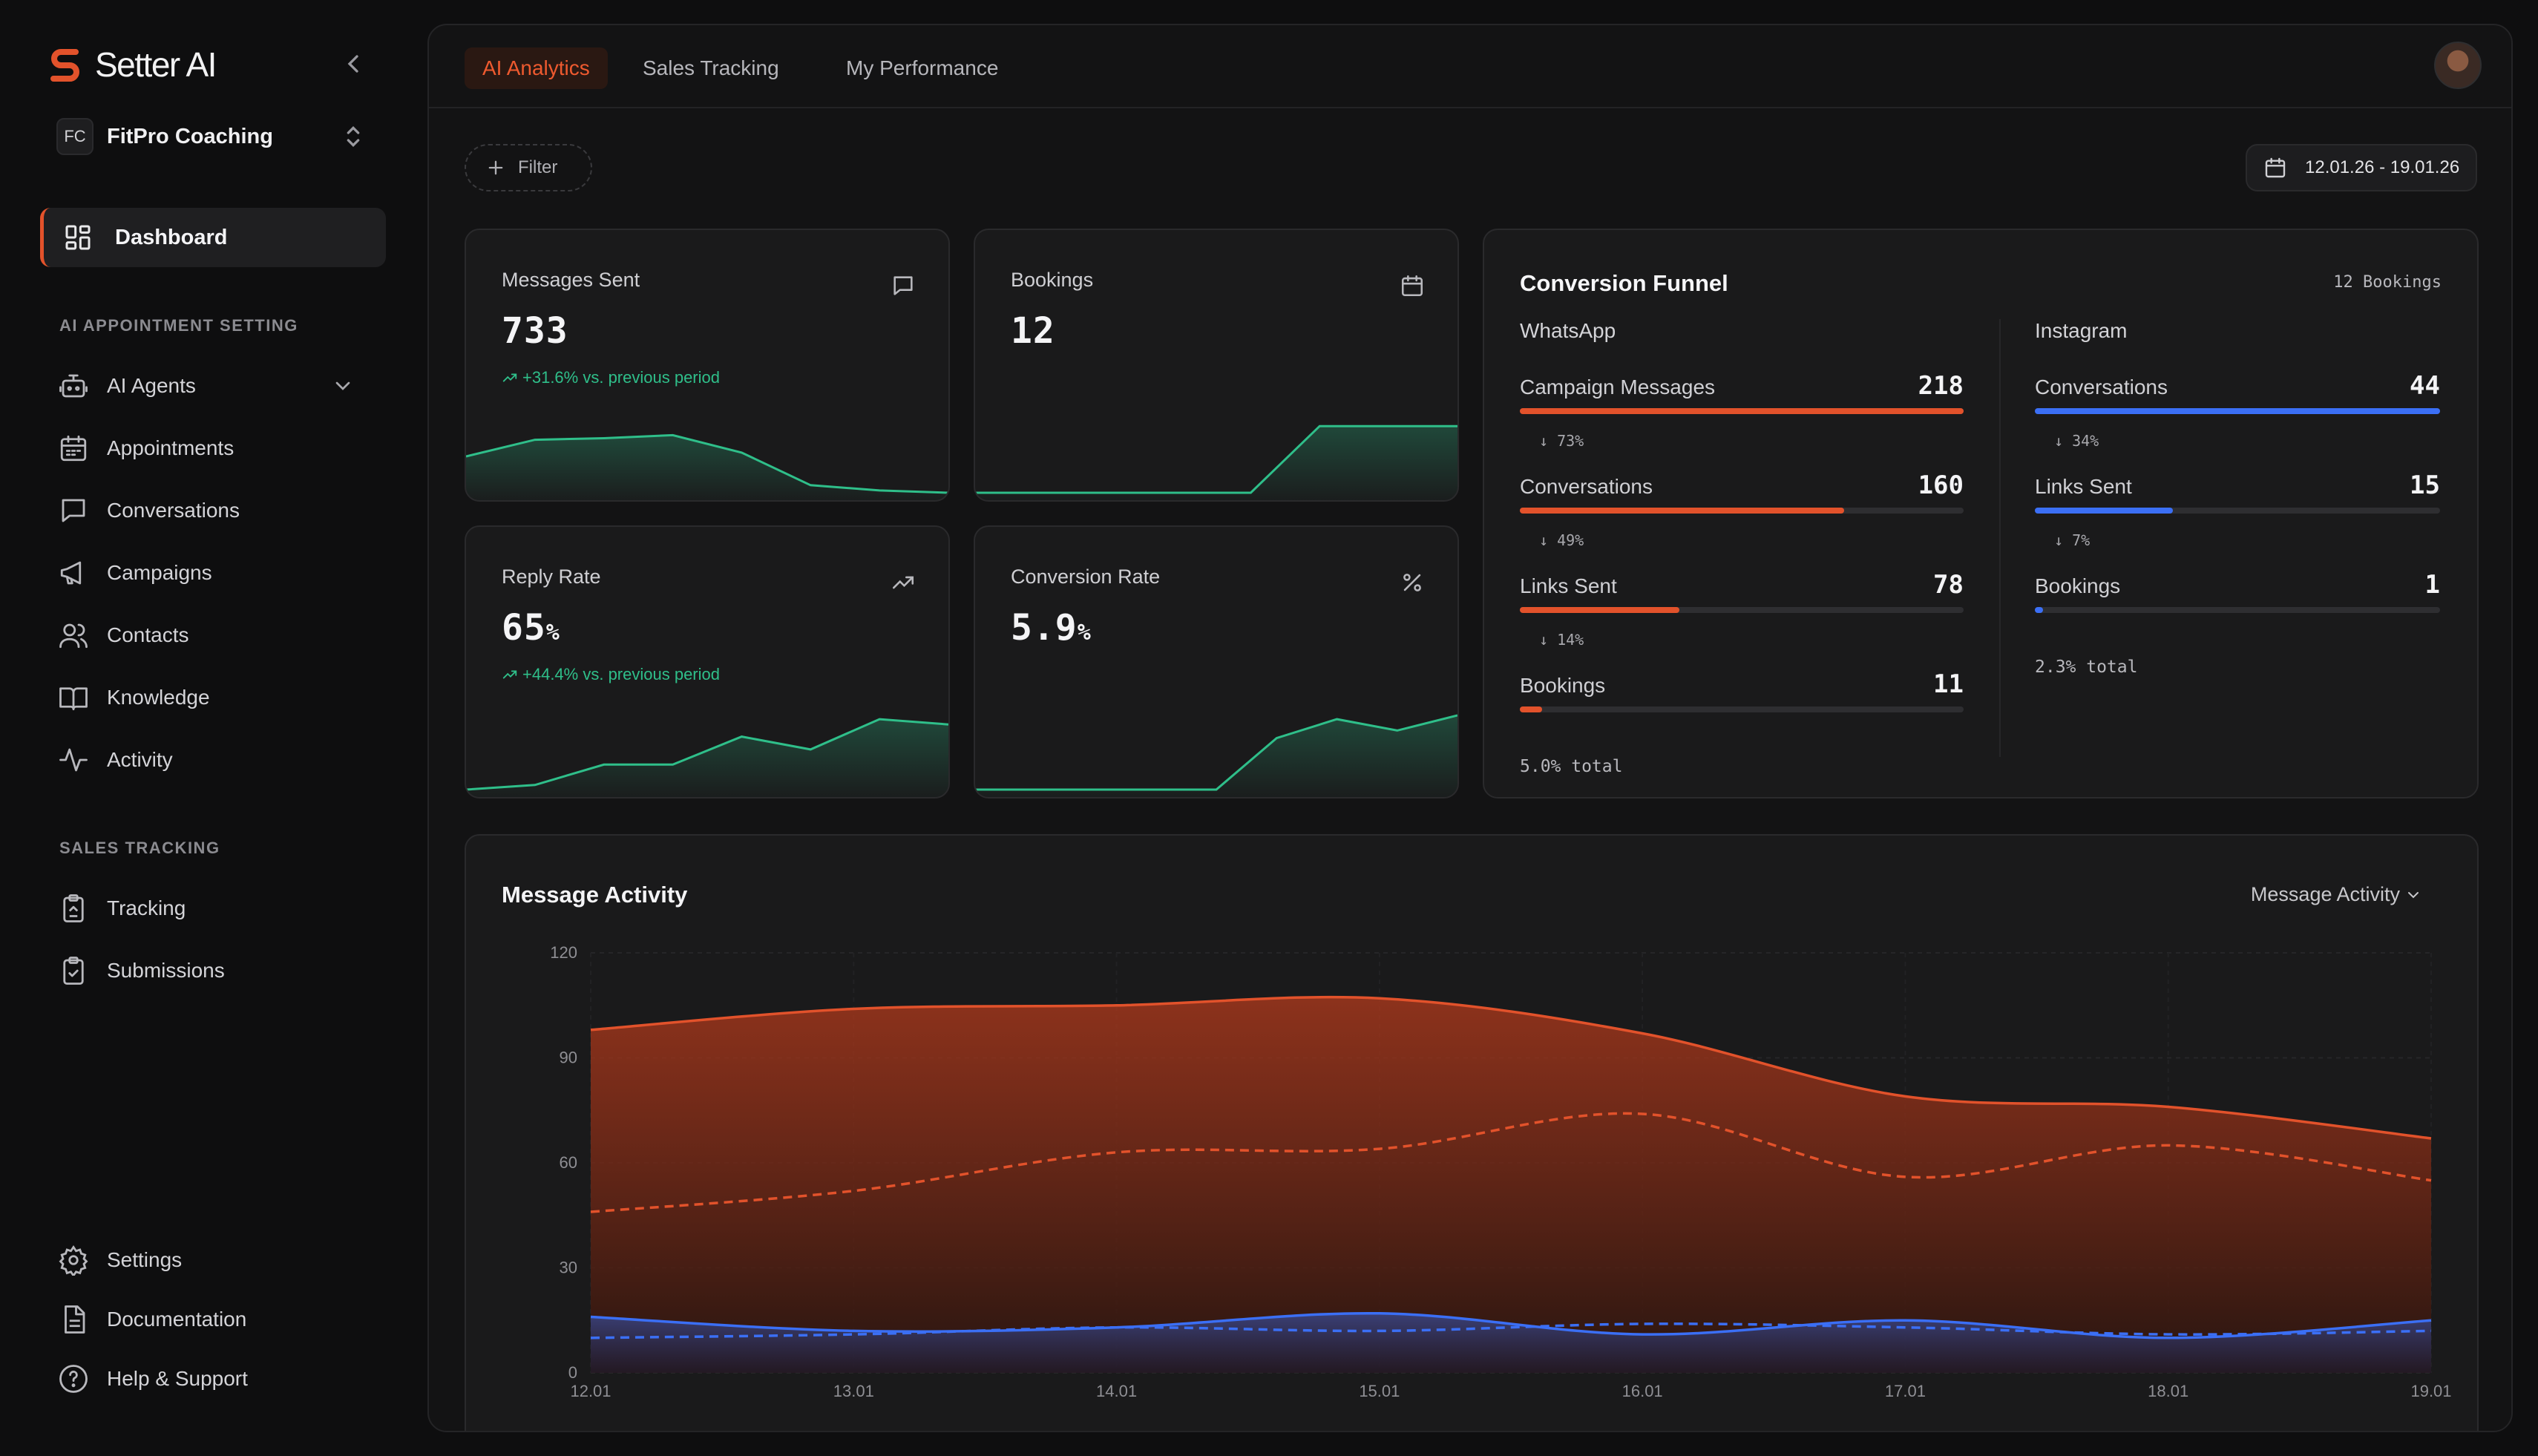  What do you see at coordinates (531, 628) in the screenshot?
I see `kpi-value: 65%` at bounding box center [531, 628].